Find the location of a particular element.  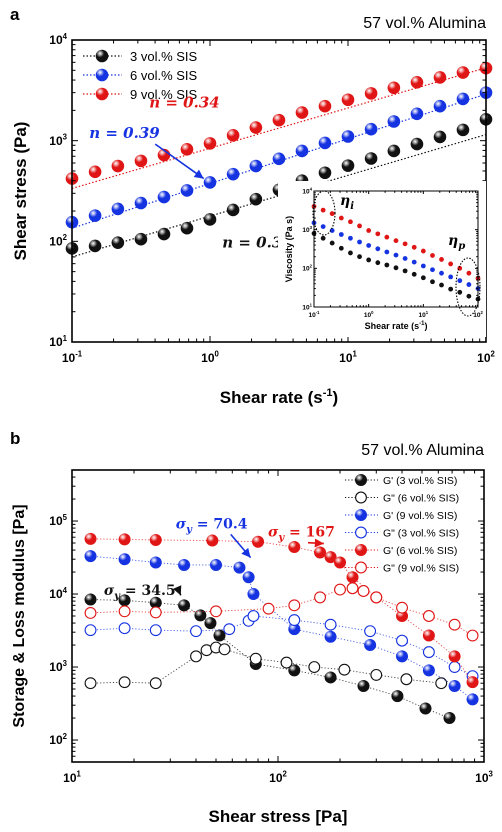

x-tick-exp: 2 is located at coordinates (493, 354).